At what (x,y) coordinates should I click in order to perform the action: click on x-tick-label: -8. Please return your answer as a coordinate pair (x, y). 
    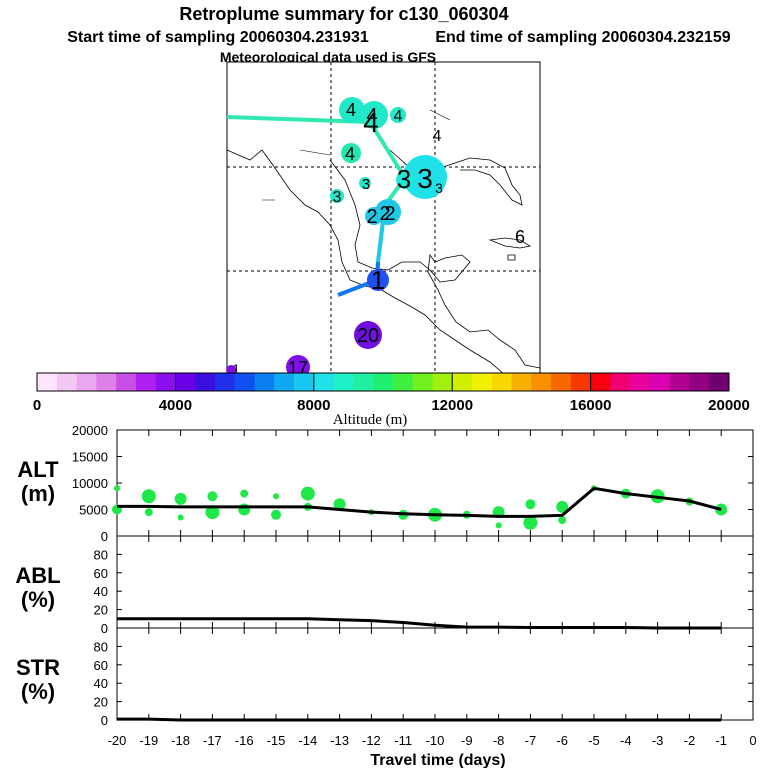
    Looking at the image, I should click on (499, 740).